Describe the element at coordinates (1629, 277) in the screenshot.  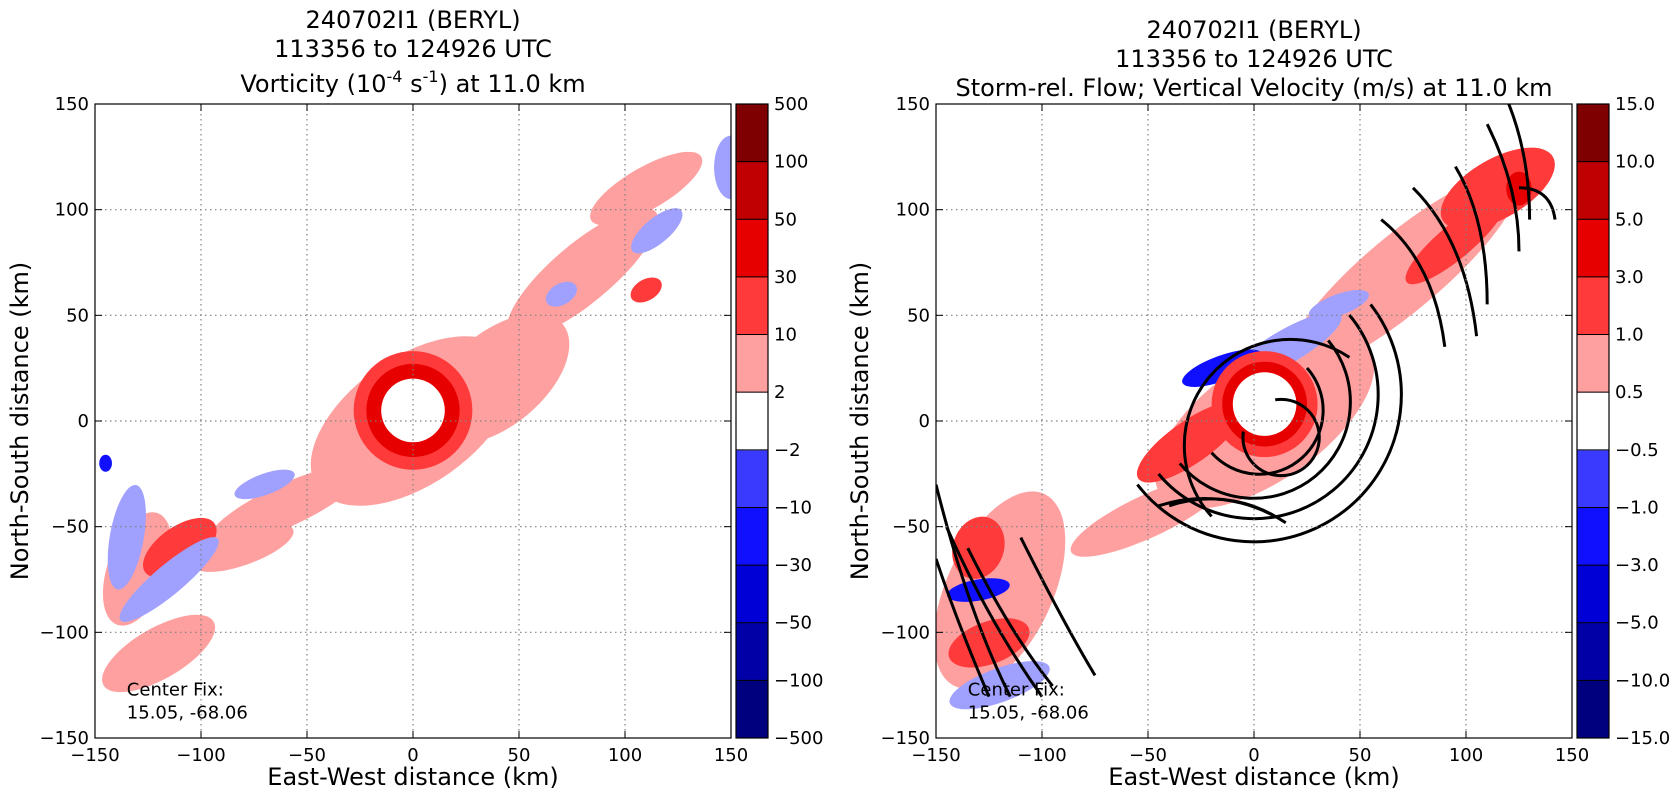
I see `colorbar-tick-label: 3.0` at that location.